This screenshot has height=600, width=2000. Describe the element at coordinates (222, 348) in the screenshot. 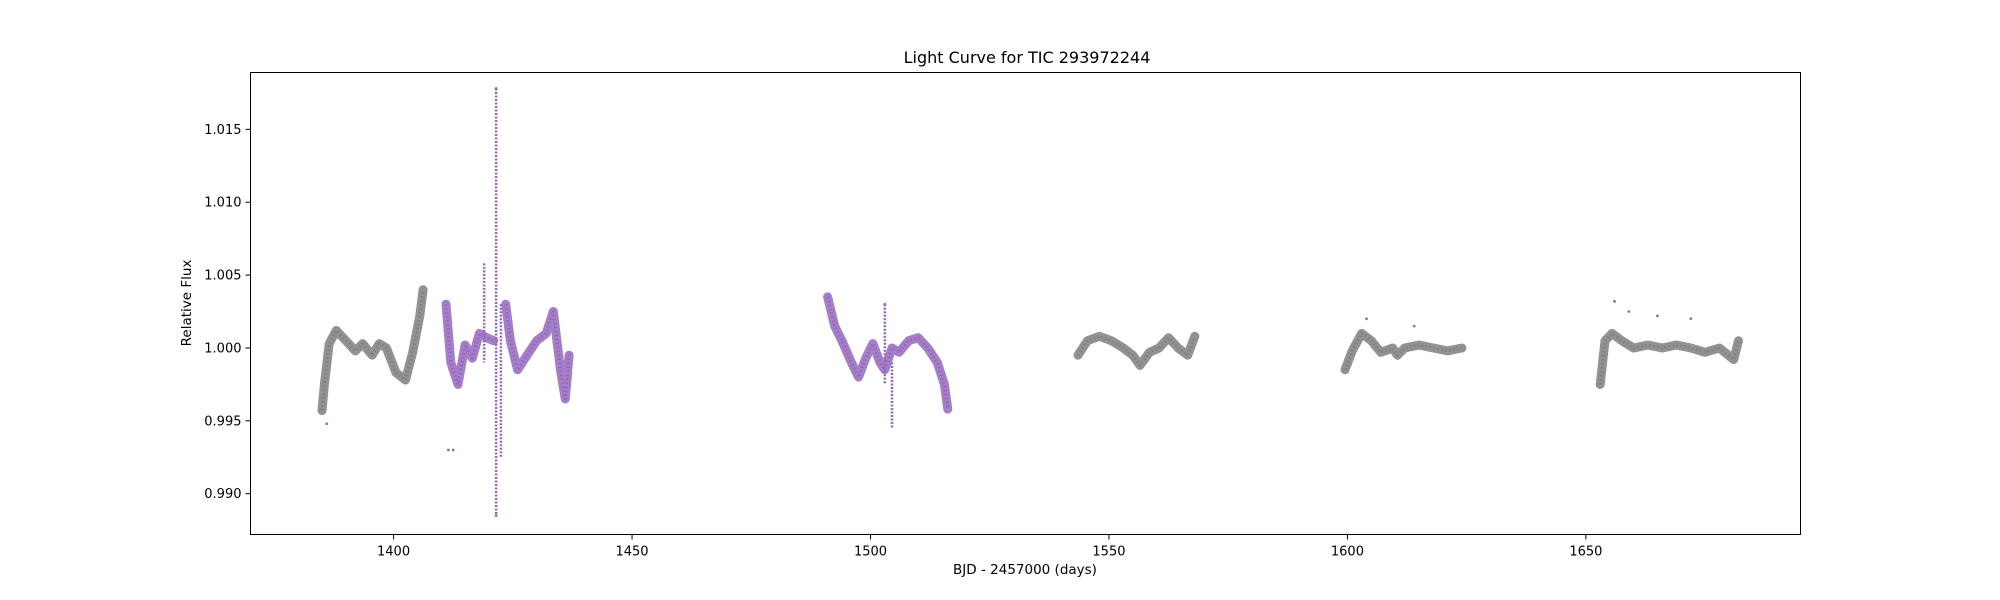

I see `y-tick-label: 1.000` at that location.